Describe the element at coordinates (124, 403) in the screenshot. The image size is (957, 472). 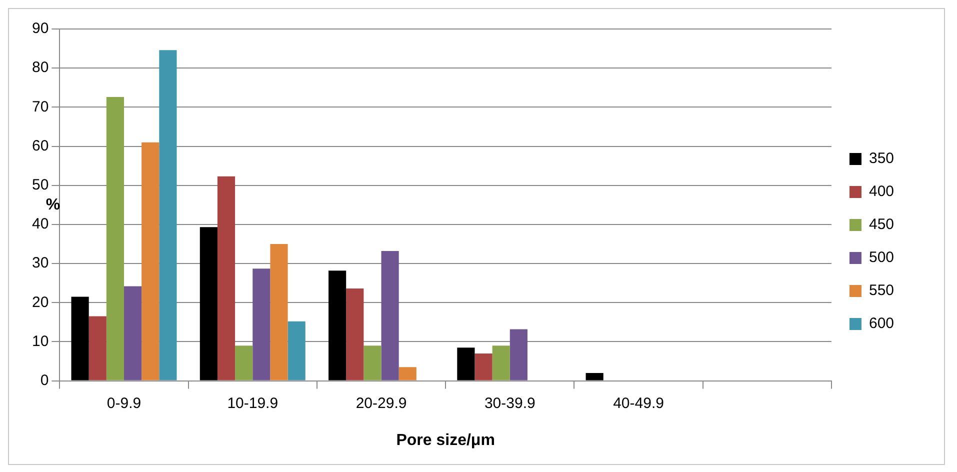
I see `x-tick-label: 0-9.9` at that location.